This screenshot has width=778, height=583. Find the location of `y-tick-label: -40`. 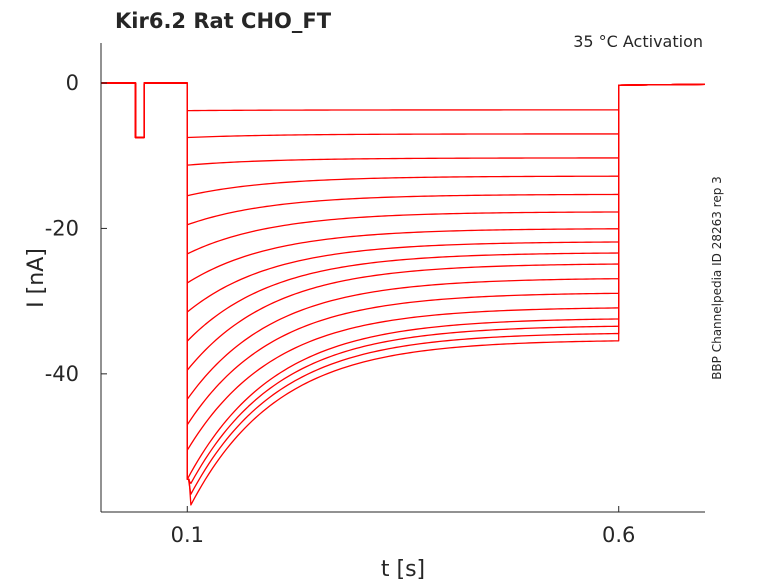

y-tick-label: -40 is located at coordinates (62, 374).